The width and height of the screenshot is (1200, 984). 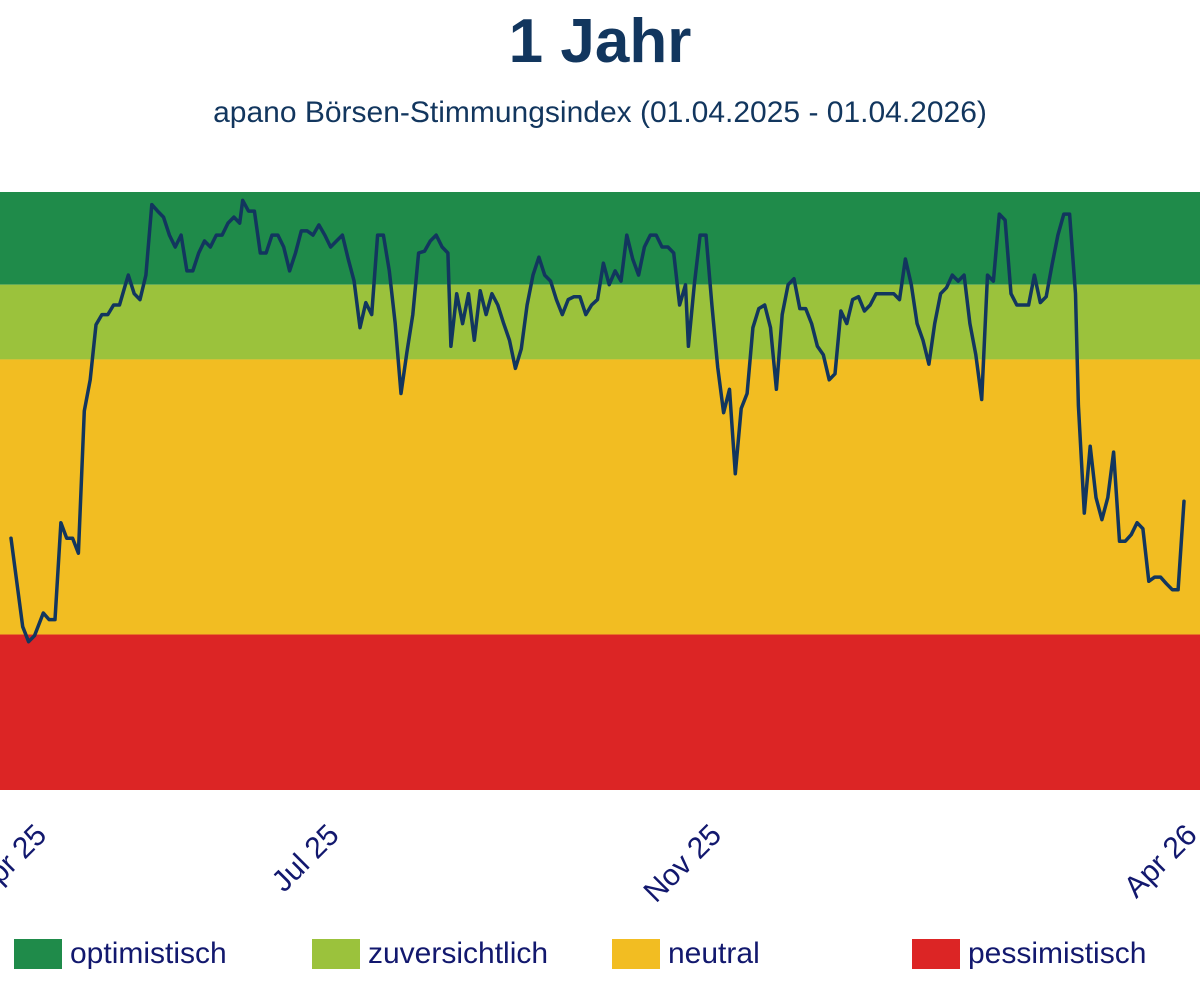 I want to click on legend-label-pessimistisch: pessimistisch, so click(x=1057, y=953).